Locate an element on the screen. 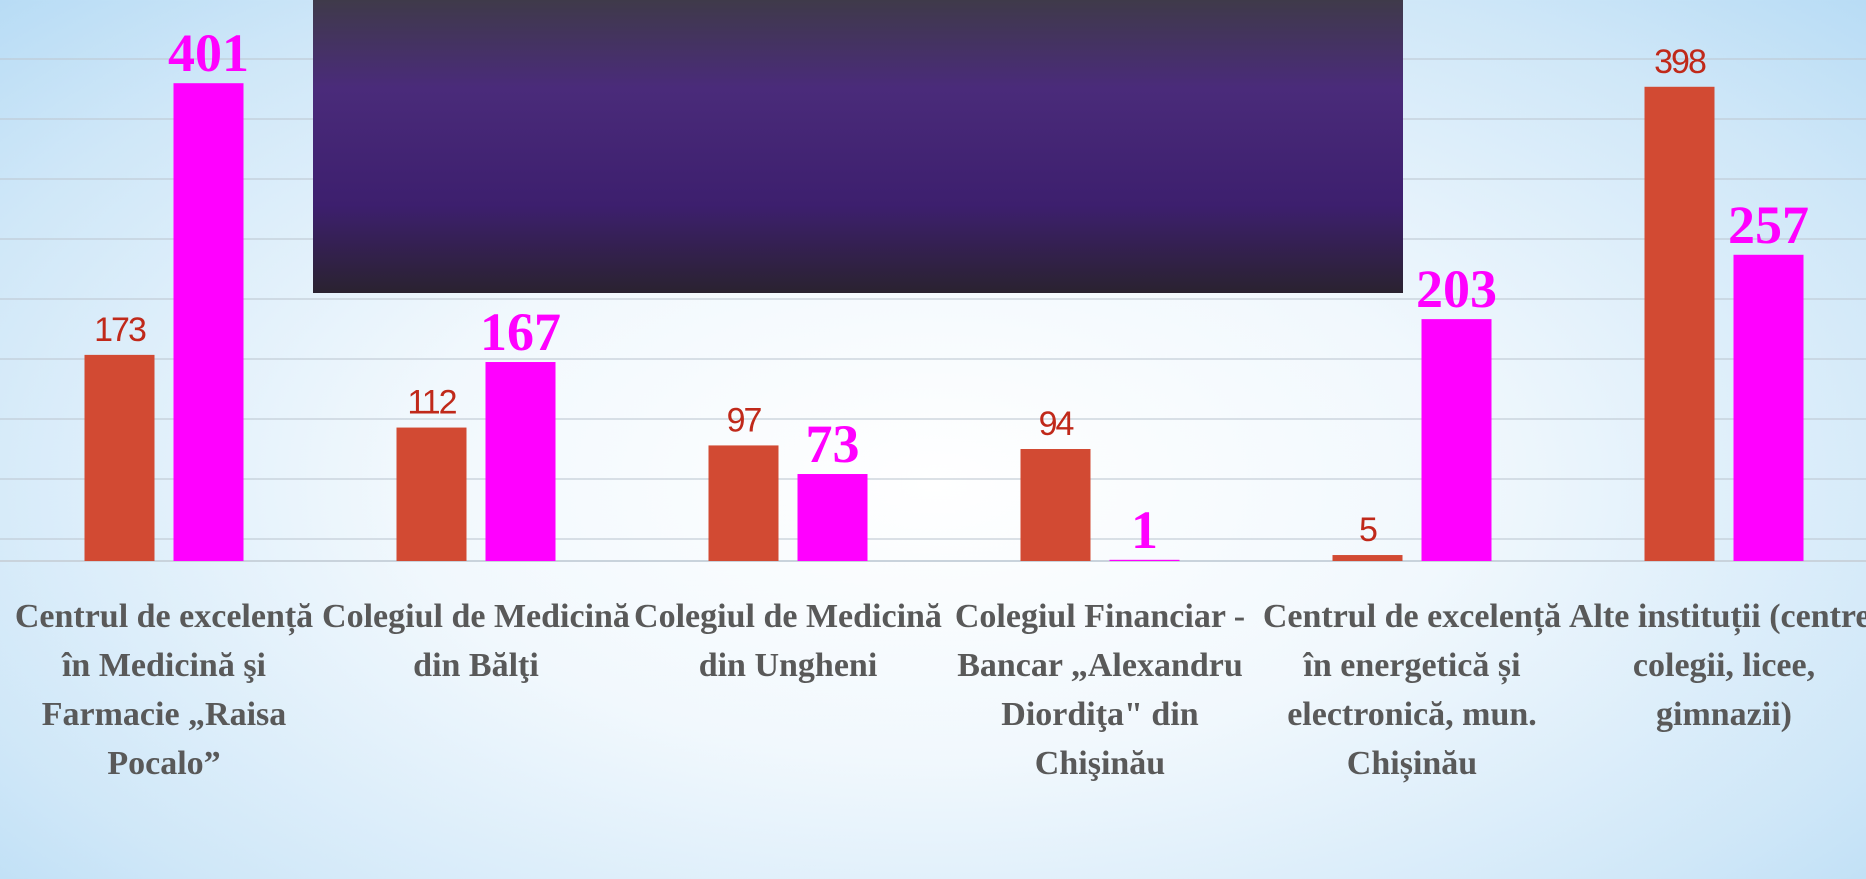  x-tick-label: Colegiul de Medicină din Bălţi is located at coordinates (476, 641).